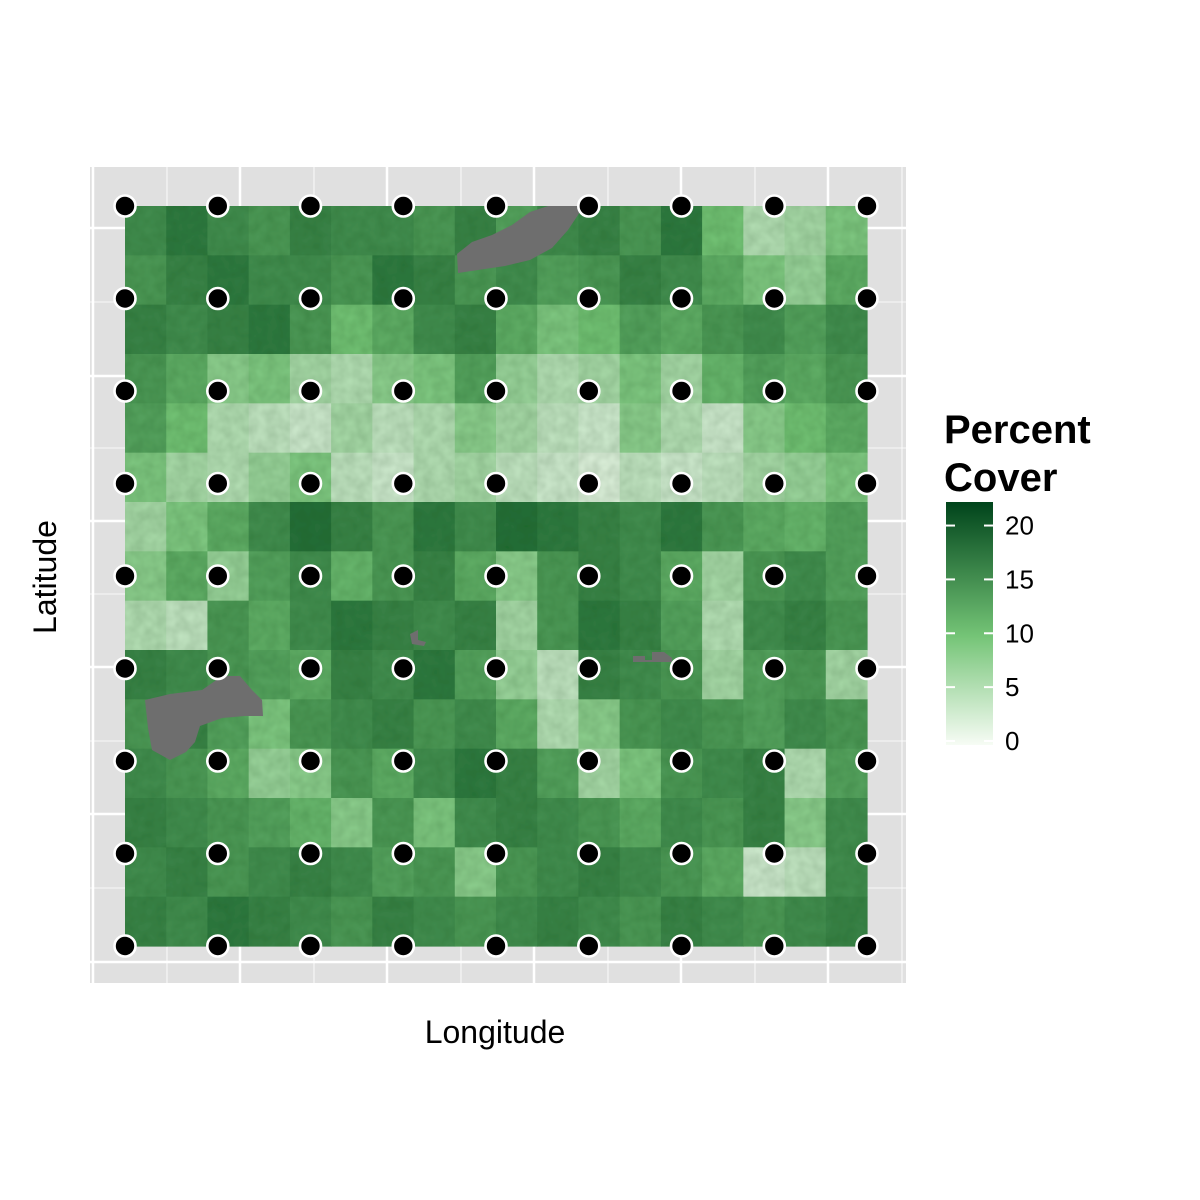 This screenshot has height=1200, width=1200. Describe the element at coordinates (418, 638) in the screenshot. I see `na-region-patch-center` at that location.